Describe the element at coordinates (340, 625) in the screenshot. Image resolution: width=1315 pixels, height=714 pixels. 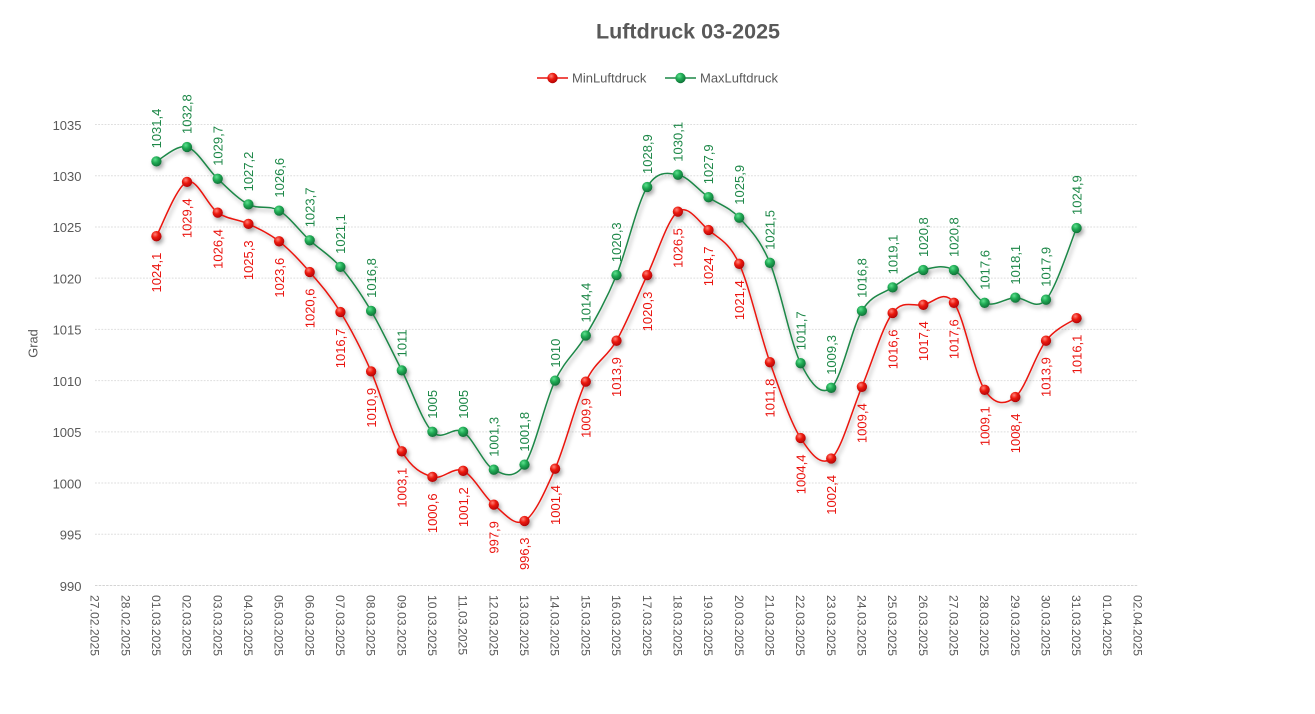
I see `svg-text: 07.03.2025` at that location.